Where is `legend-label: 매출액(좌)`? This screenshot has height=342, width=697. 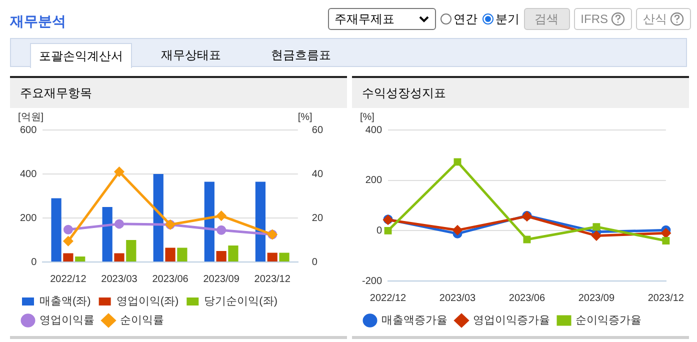
legend-label: 매출액(좌) is located at coordinates (65, 302).